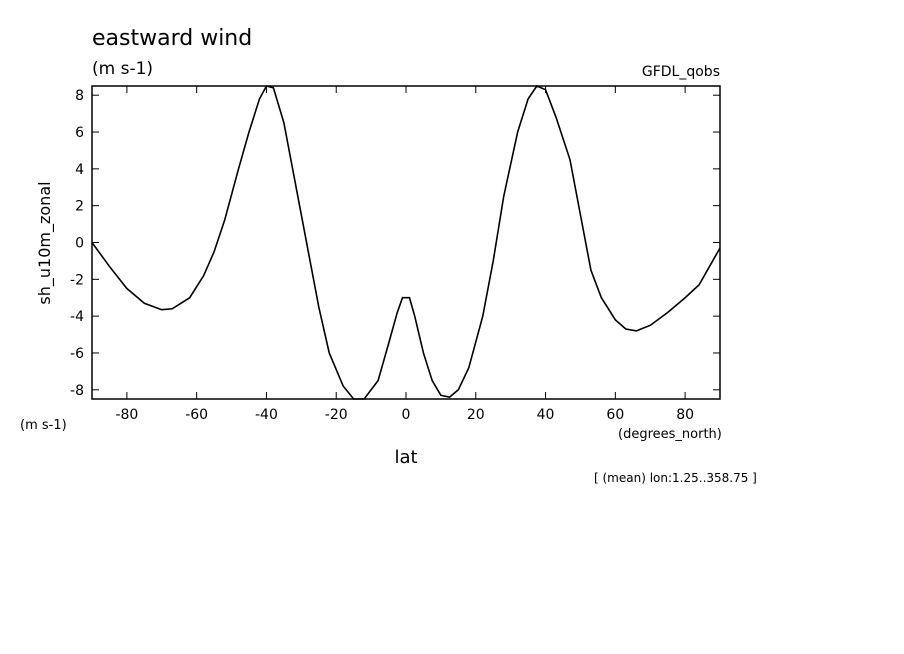  What do you see at coordinates (675, 478) in the screenshot?
I see `footnote: [ (mean) lon:1.25..358.75 ]` at bounding box center [675, 478].